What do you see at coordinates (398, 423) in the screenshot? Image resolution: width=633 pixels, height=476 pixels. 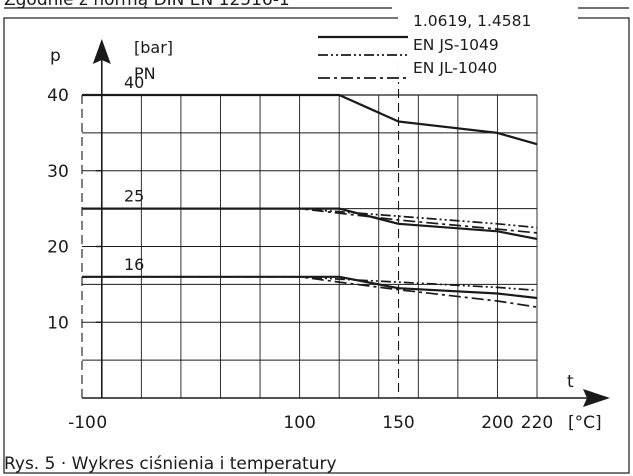 I see `x-tick-label: 150` at bounding box center [398, 423].